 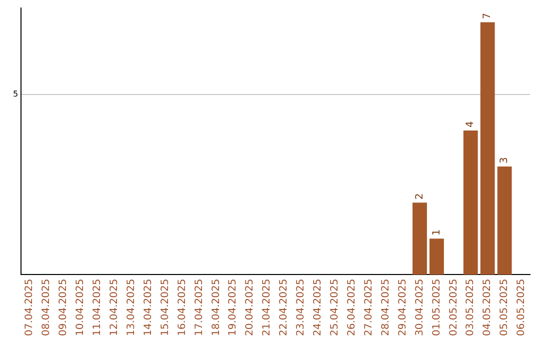 I want to click on x-tick-label: 02.05.2025, so click(x=454, y=307).